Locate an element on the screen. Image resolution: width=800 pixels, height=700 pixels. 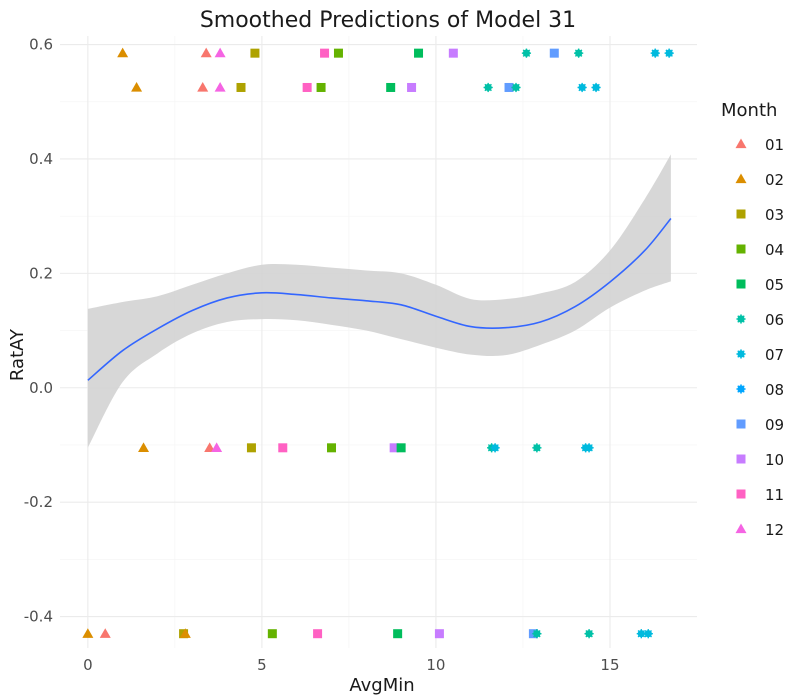
y-tick-label: 0.0 is located at coordinates (41, 388).